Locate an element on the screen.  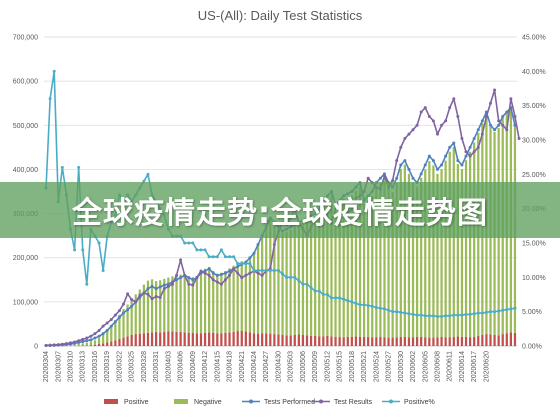
right-tick-label: 45.00% is located at coordinates (534, 38).